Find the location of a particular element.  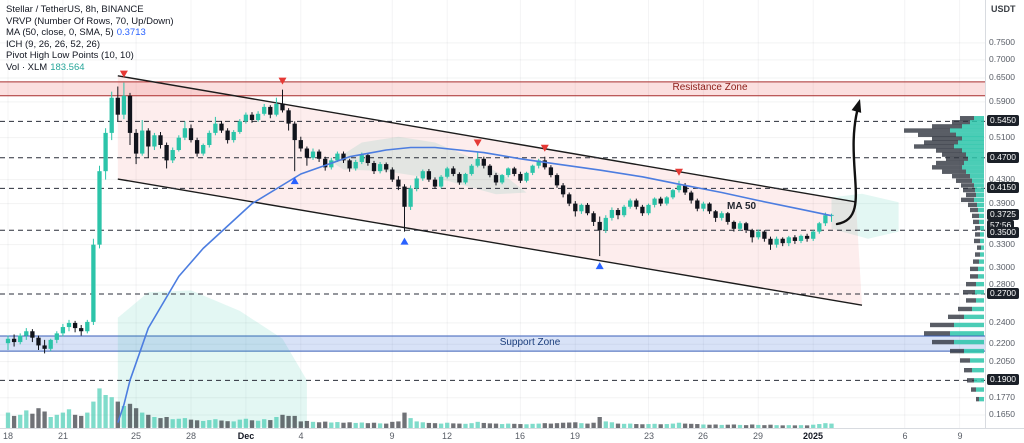

time-axis-label: 25 is located at coordinates (136, 436).